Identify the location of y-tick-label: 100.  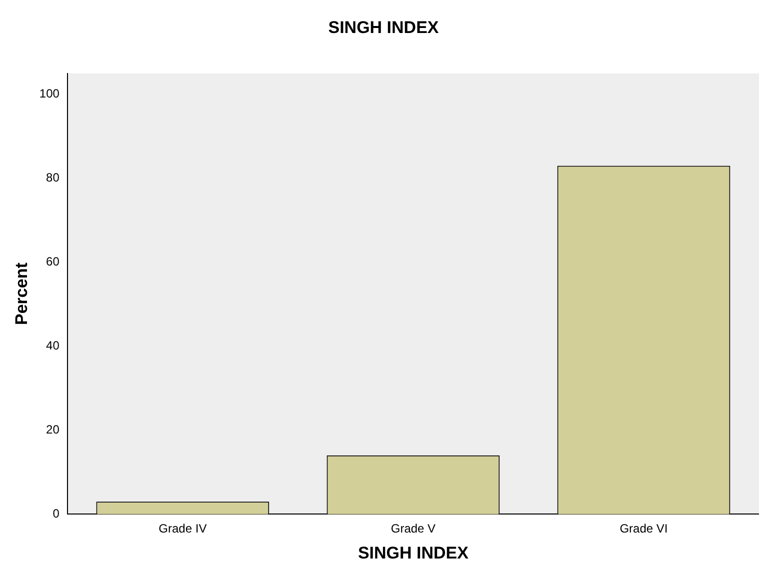
(49, 93).